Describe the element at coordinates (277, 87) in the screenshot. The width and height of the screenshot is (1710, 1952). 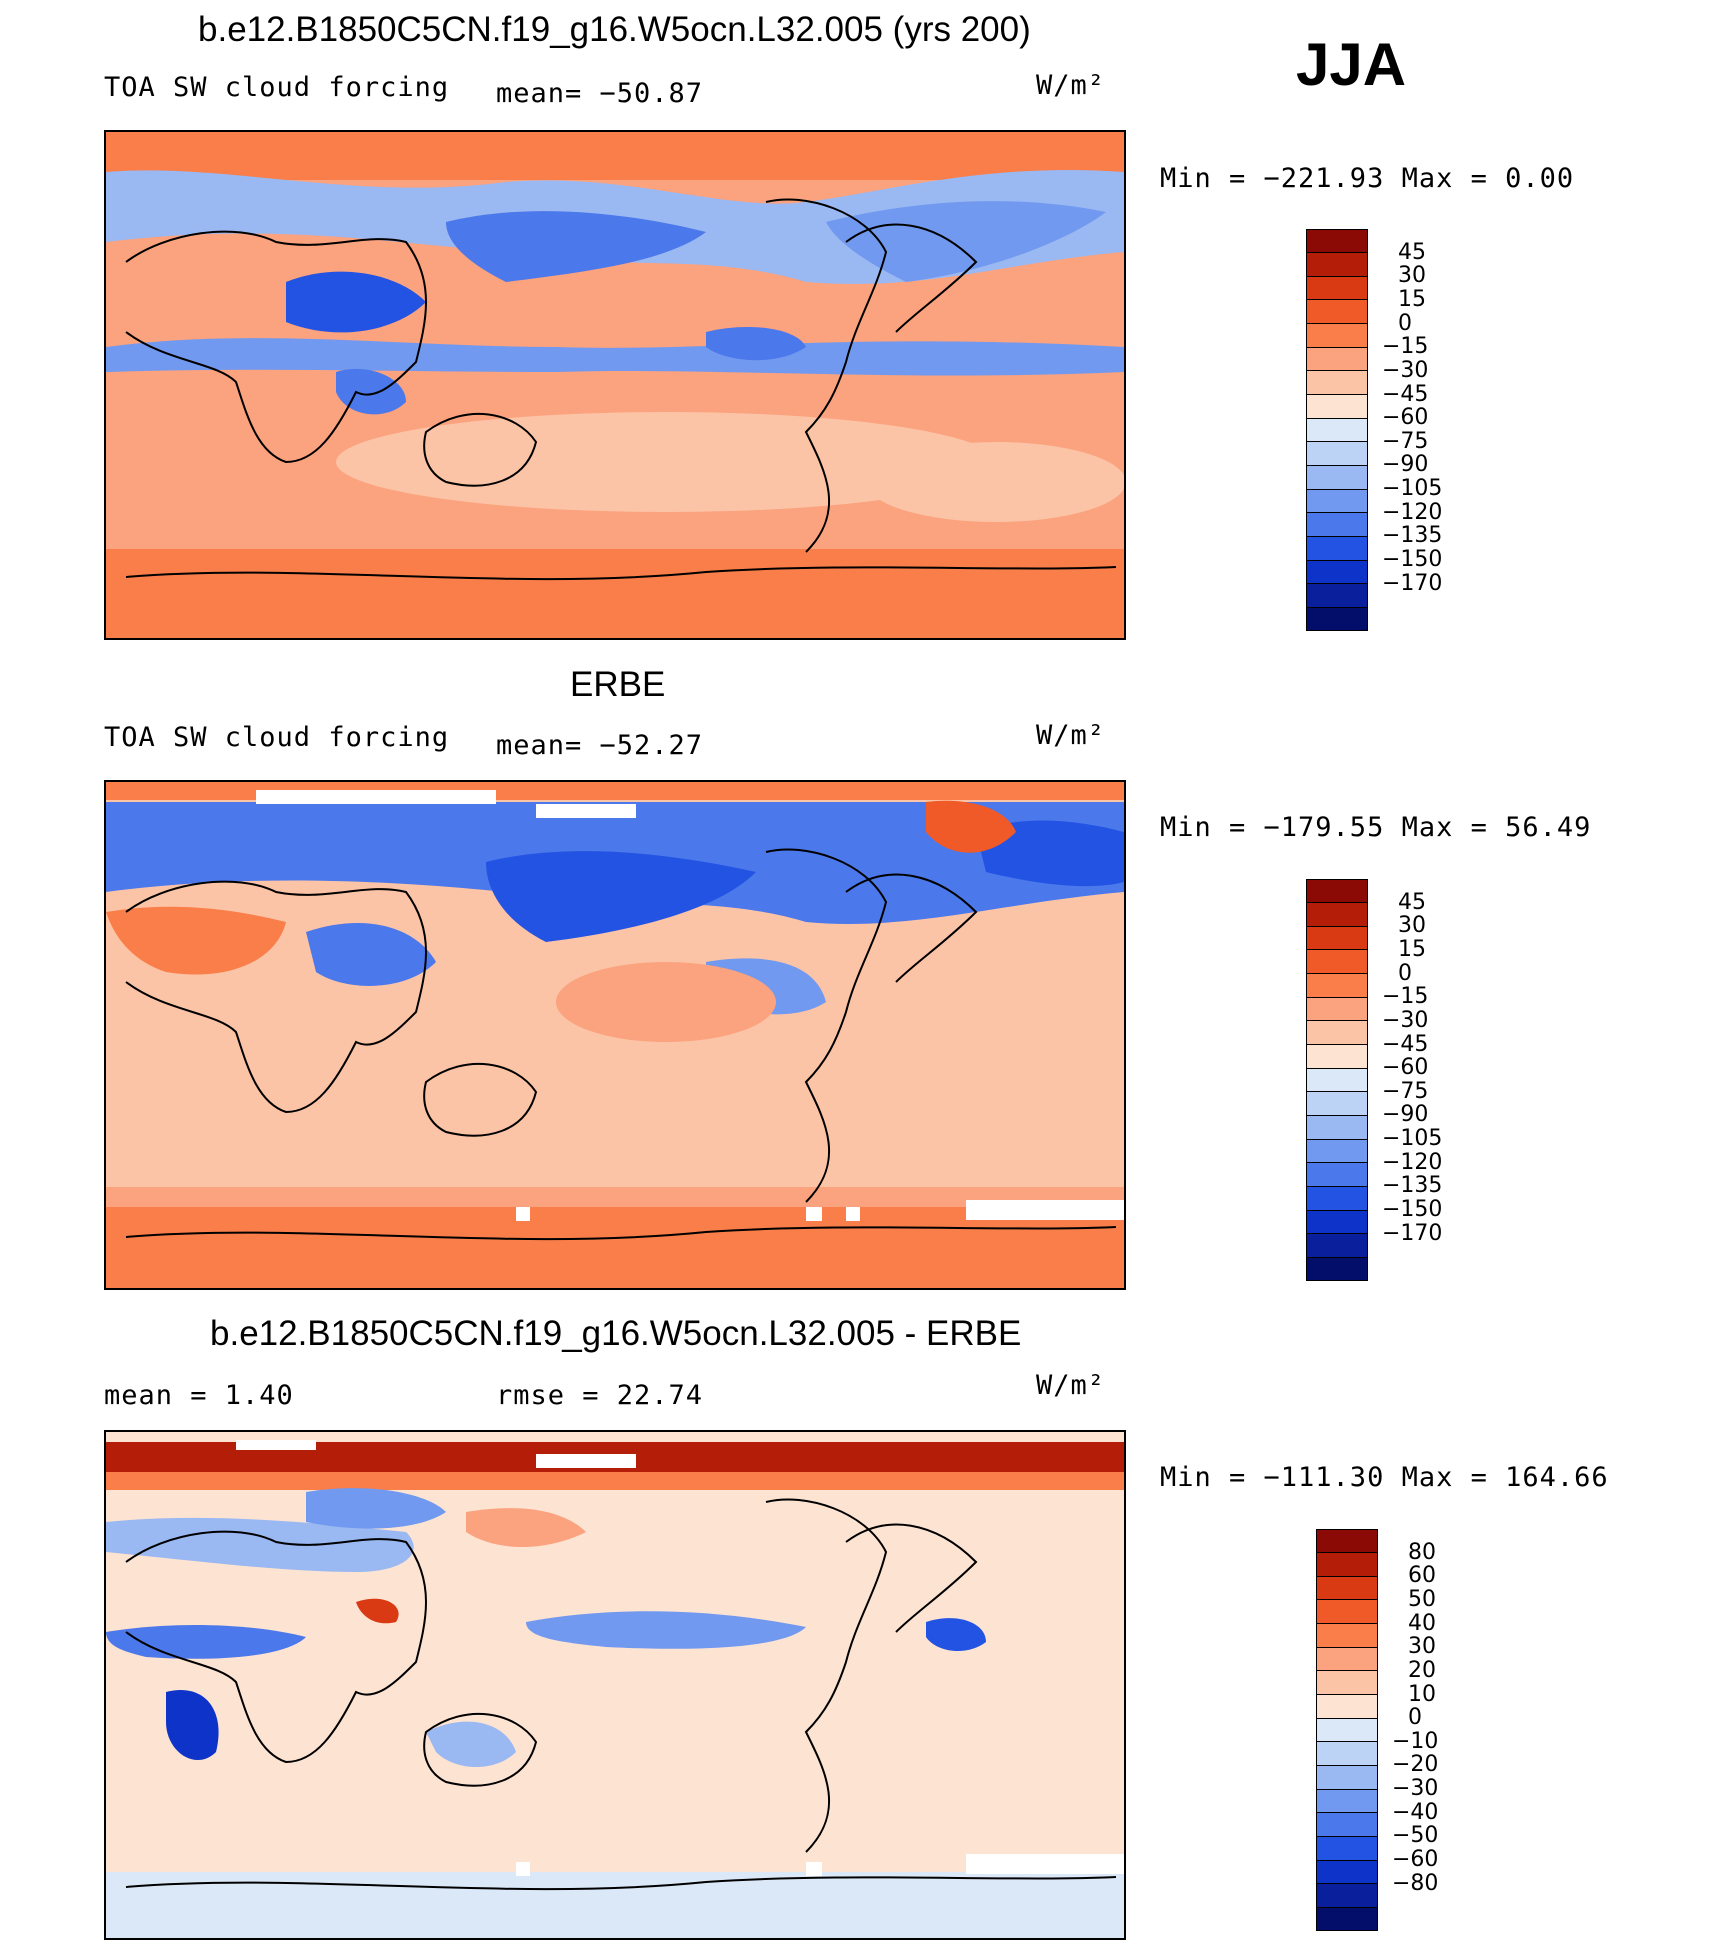
I see `panel-left-label-model: TOA SW cloud forcing` at that location.